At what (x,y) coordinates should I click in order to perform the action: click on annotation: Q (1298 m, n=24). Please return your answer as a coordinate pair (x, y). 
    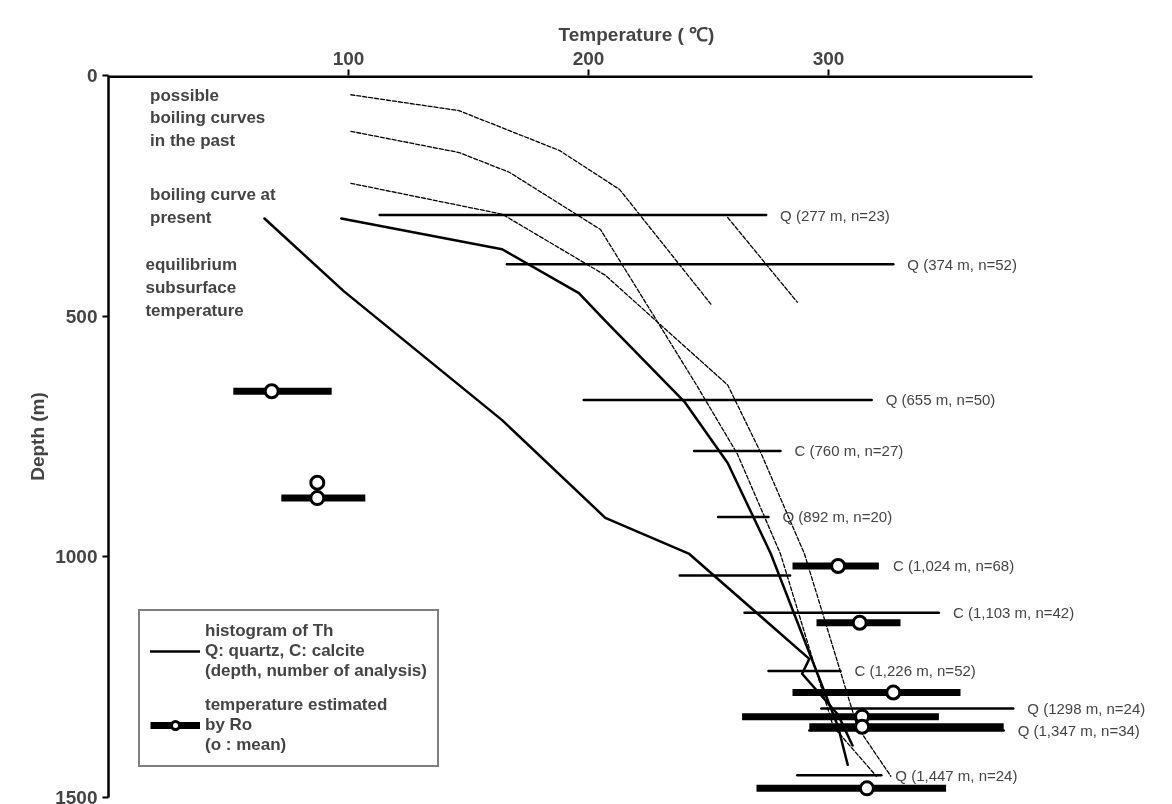
    Looking at the image, I should click on (1086, 708).